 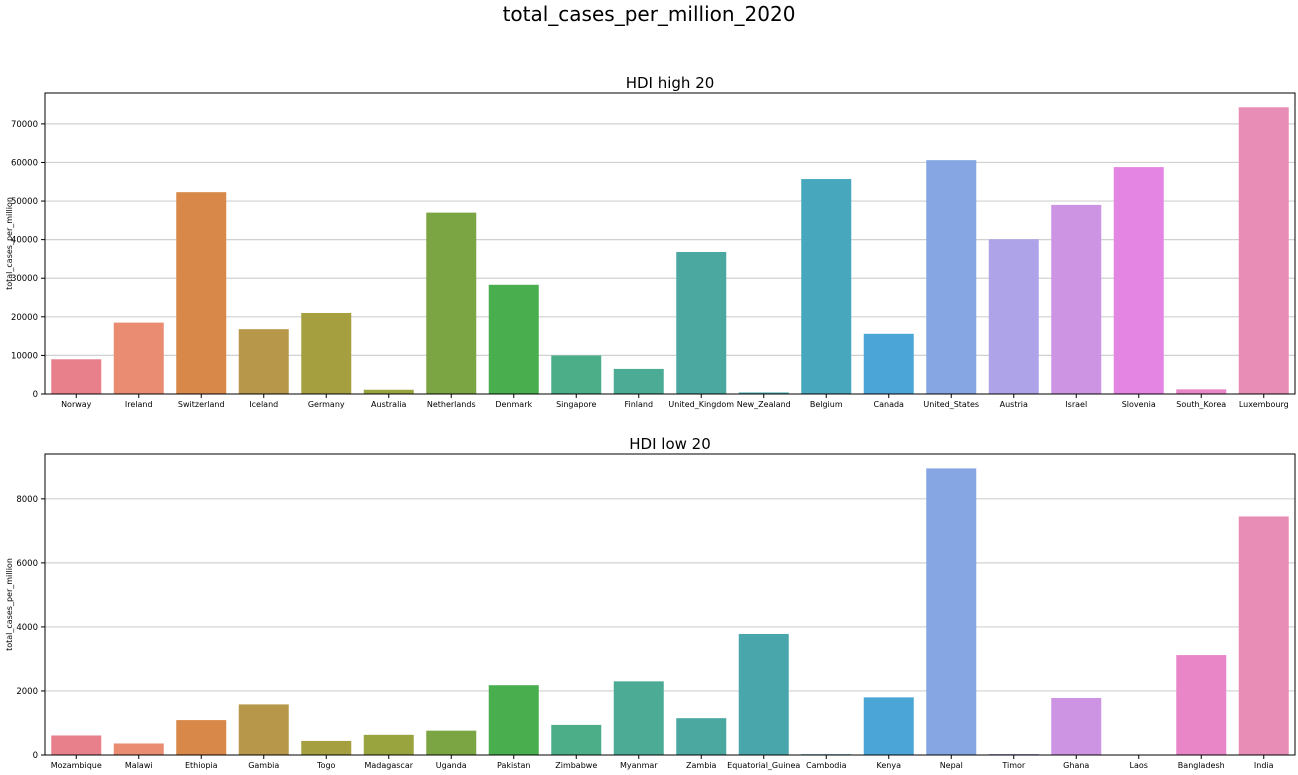 What do you see at coordinates (201, 737) in the screenshot?
I see `bar-ethiopia` at bounding box center [201, 737].